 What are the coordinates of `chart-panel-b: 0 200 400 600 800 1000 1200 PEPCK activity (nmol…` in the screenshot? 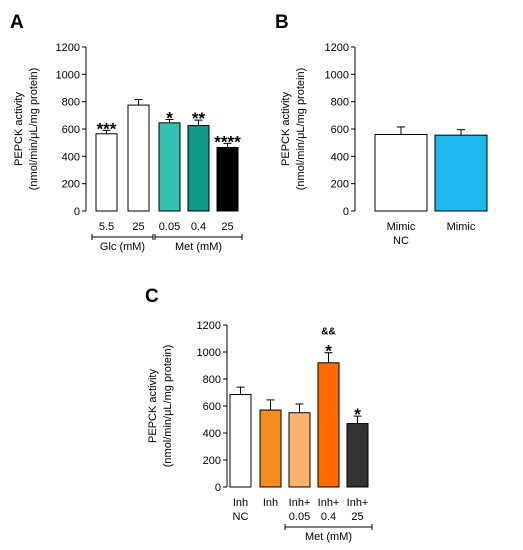 It's located at (384, 144).